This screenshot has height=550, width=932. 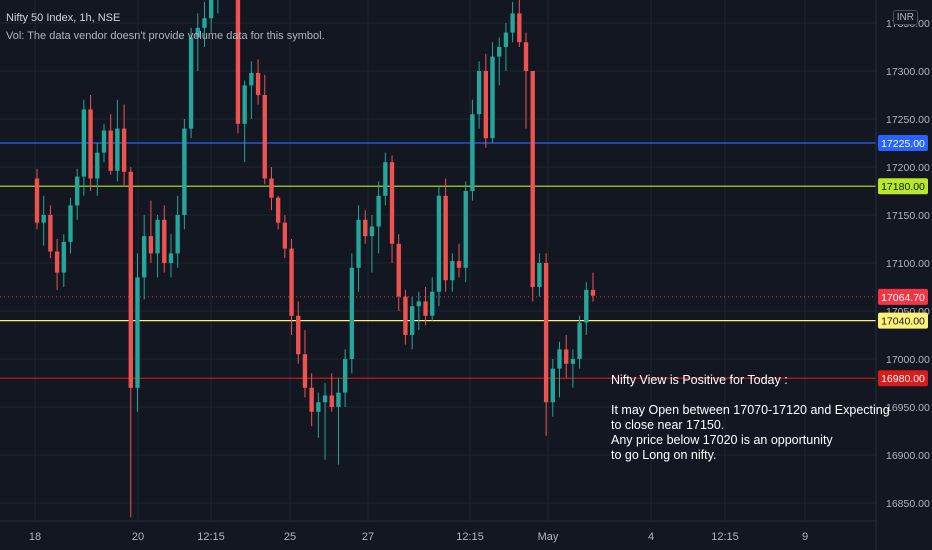 What do you see at coordinates (664, 455) in the screenshot?
I see `annotation-line-5: to go Long on nifty.` at bounding box center [664, 455].